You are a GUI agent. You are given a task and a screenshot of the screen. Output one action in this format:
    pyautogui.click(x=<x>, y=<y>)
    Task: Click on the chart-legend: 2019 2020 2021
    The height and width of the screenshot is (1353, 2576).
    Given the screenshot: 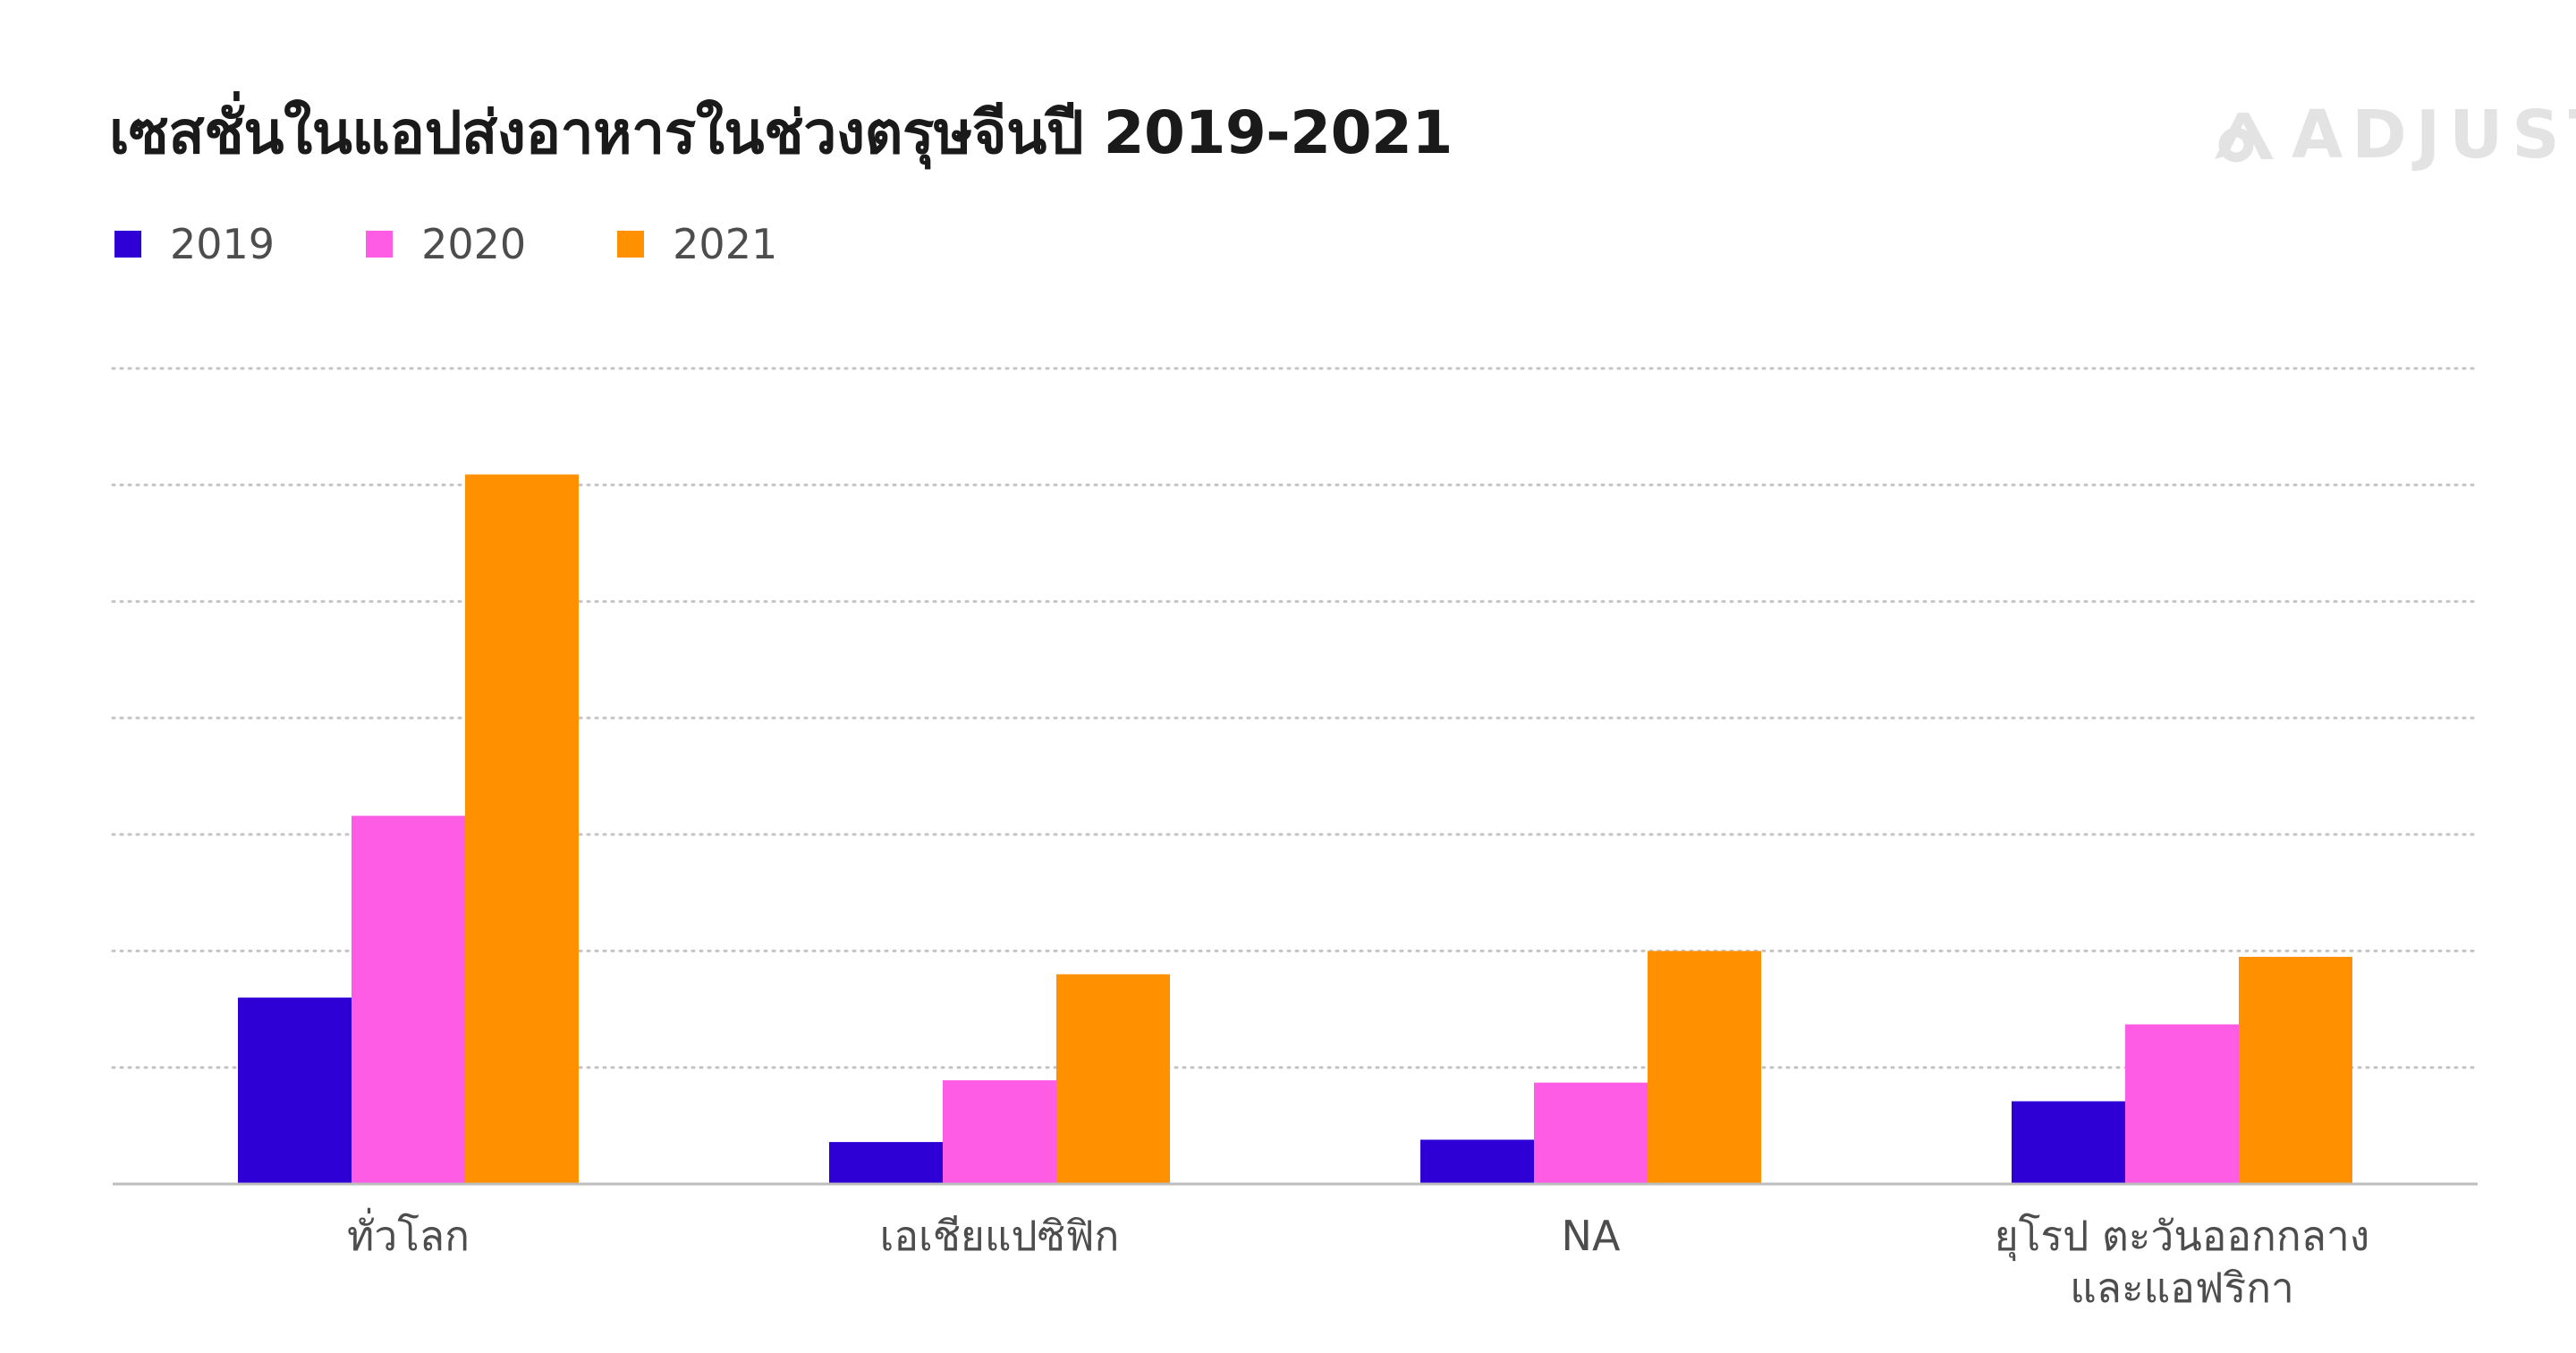 What is the action you would take?
    pyautogui.click(x=491, y=244)
    